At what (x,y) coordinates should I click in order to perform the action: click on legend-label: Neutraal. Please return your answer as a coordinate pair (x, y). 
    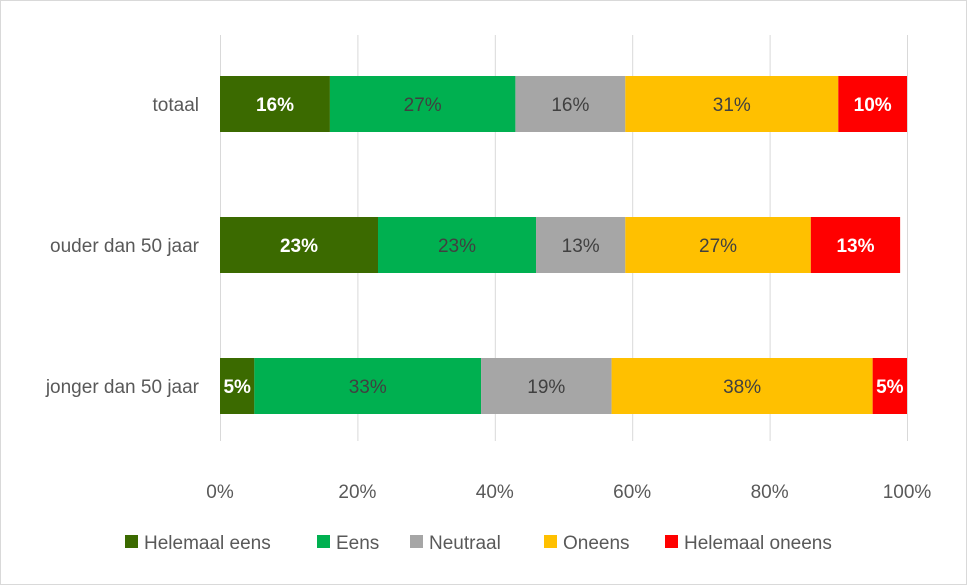
    Looking at the image, I should click on (465, 543).